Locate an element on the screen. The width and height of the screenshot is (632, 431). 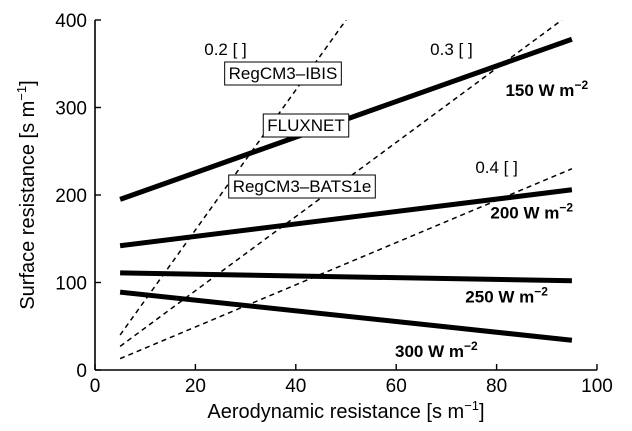
boxed-label-1: RegCM3–IBIS is located at coordinates (283, 73).